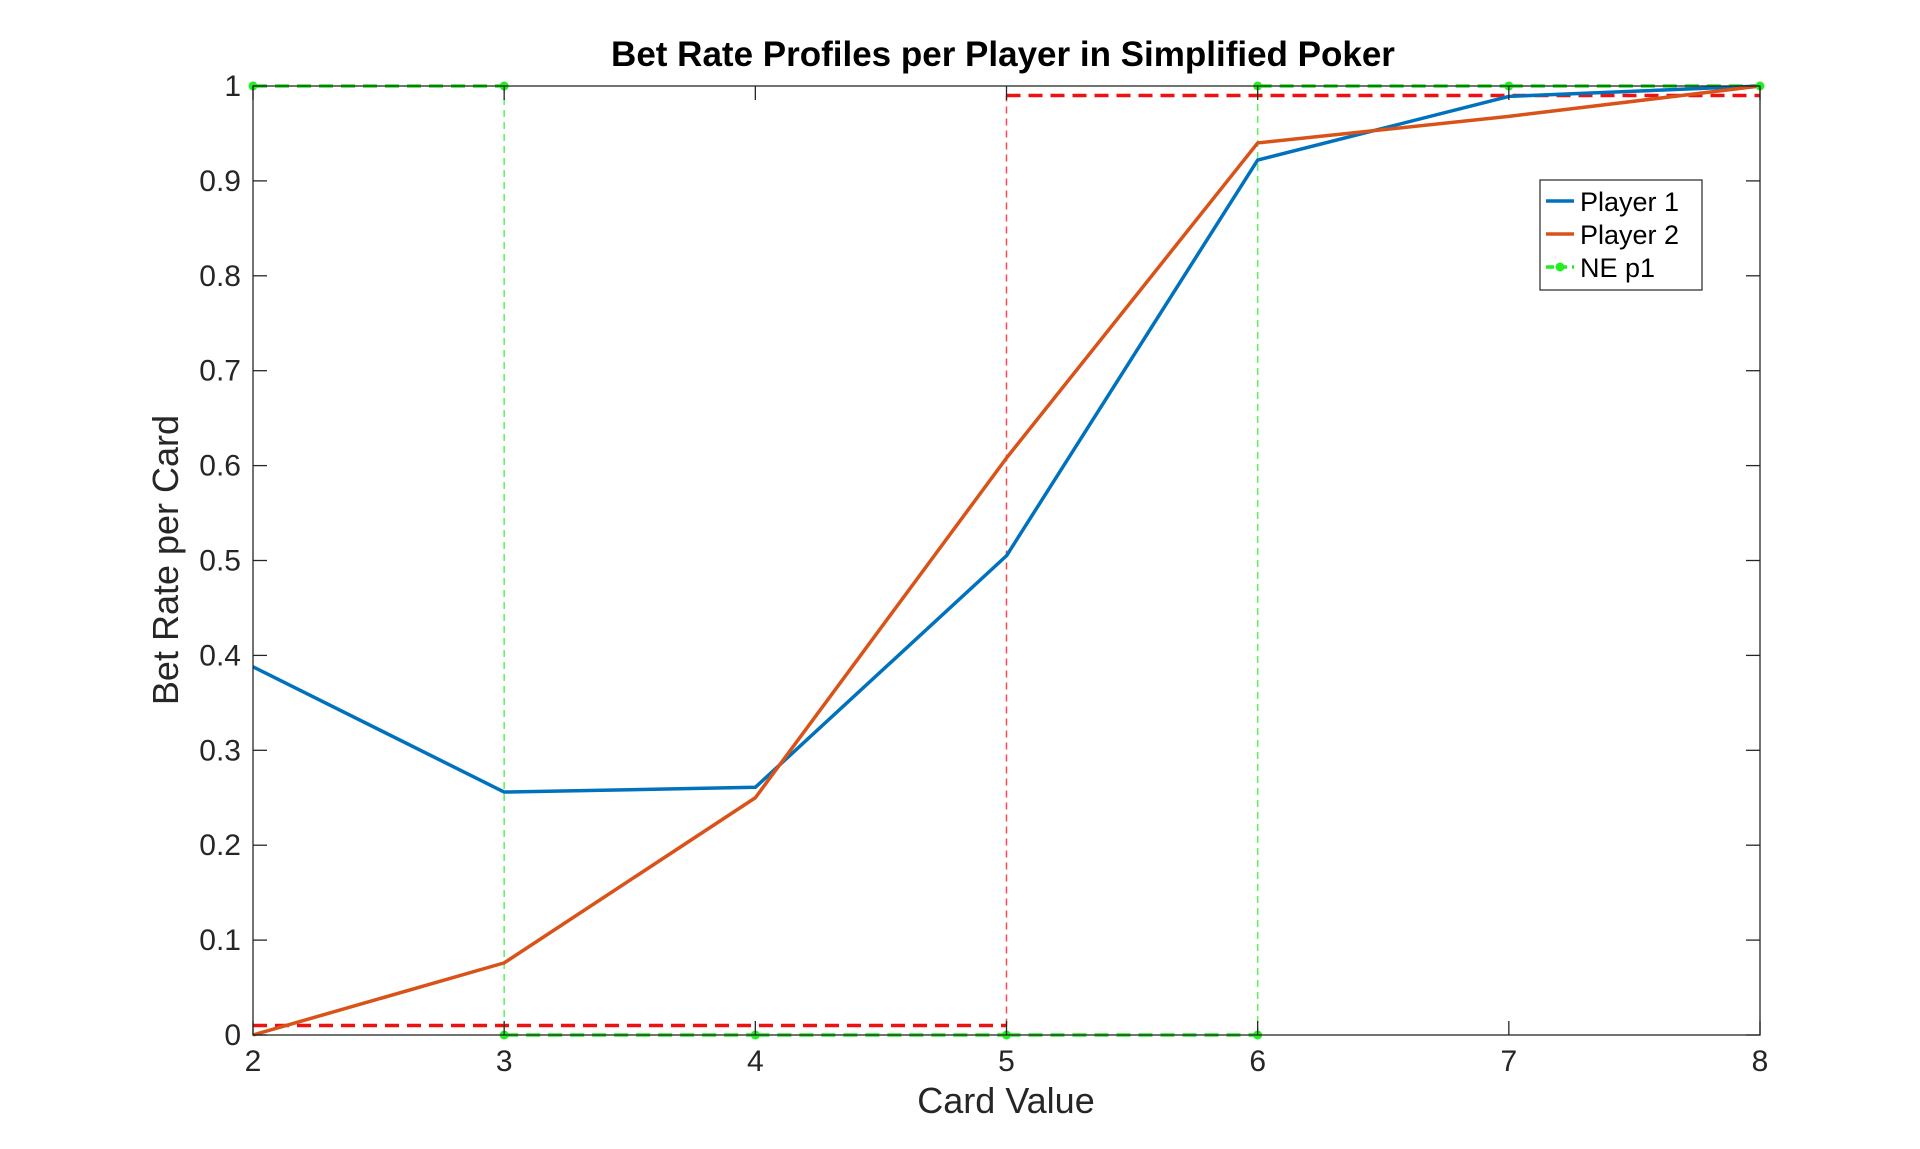  What do you see at coordinates (755, 1061) in the screenshot?
I see `x-tick-label: 4` at bounding box center [755, 1061].